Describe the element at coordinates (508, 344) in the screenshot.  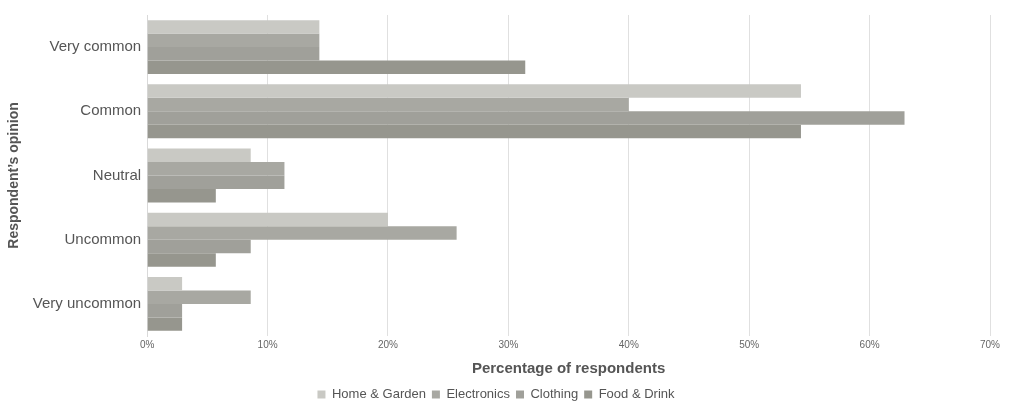
I see `x-tick-label: 30%` at that location.